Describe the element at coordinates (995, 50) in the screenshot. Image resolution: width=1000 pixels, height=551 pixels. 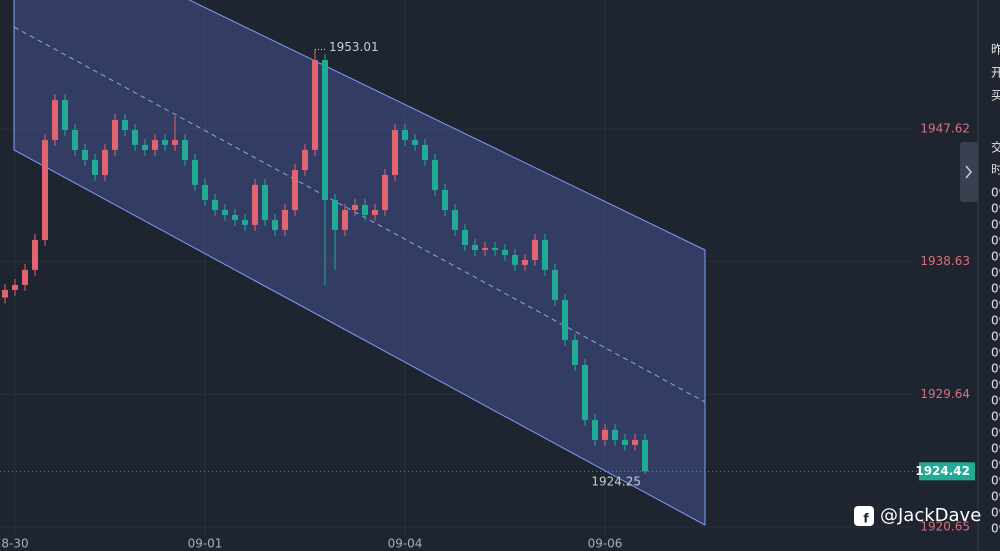
I see `panel-label: 昨` at that location.